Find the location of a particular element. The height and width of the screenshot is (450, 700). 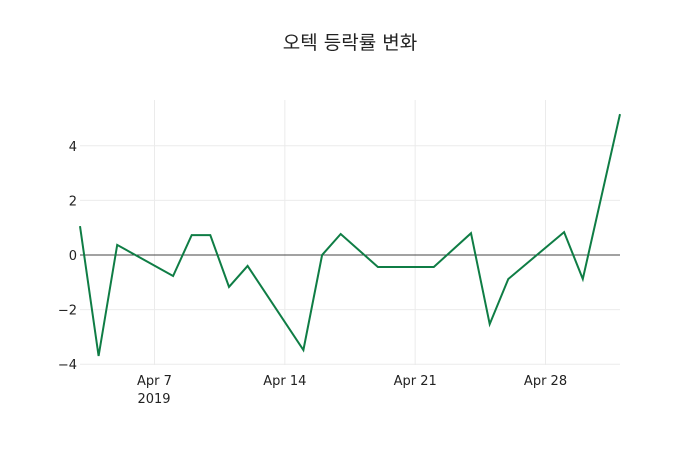

y-tick-label: 2 is located at coordinates (73, 201).